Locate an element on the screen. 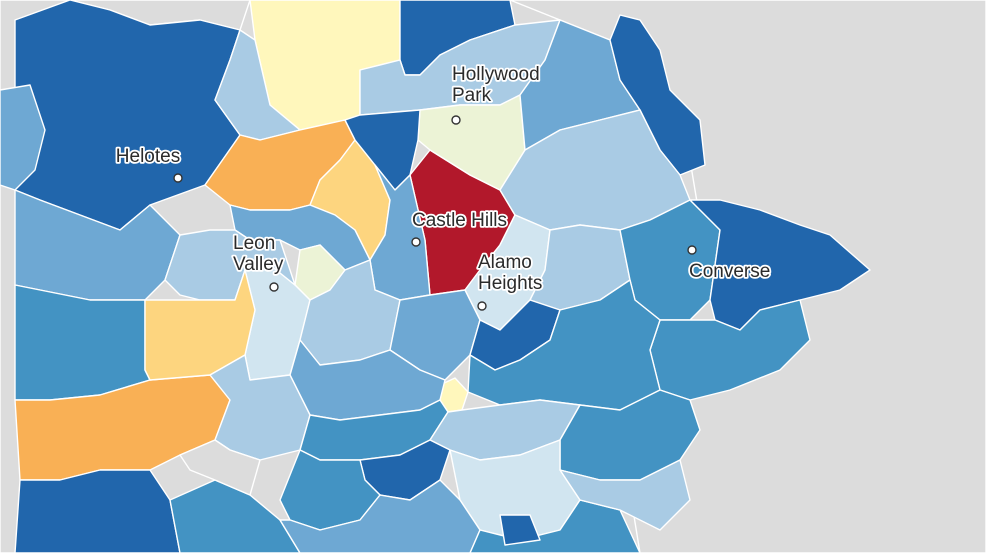  city-label-line: Heights is located at coordinates (510, 283).